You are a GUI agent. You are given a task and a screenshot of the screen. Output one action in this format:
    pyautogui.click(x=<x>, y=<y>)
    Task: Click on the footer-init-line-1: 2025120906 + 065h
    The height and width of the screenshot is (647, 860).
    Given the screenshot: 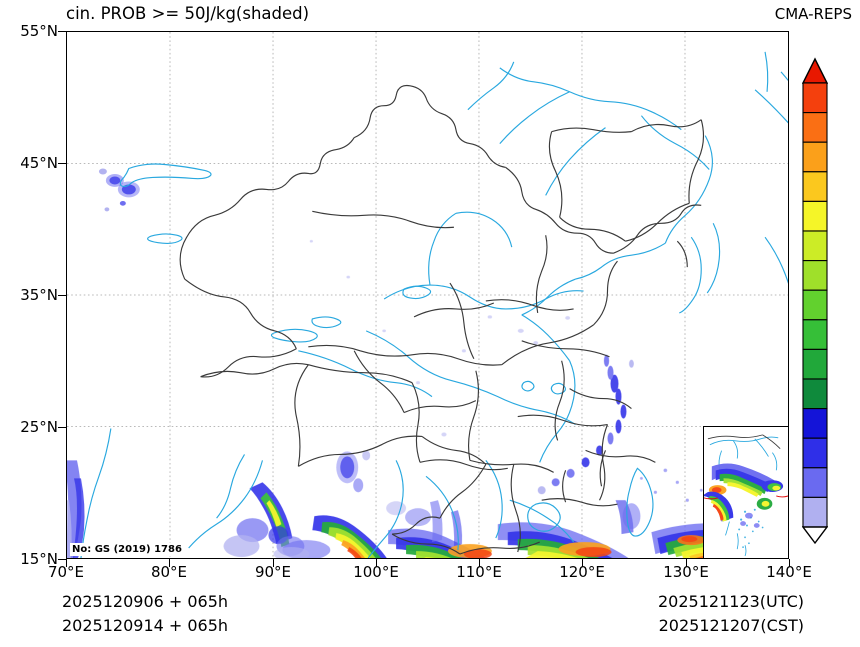 What is the action you would take?
    pyautogui.click(x=145, y=601)
    